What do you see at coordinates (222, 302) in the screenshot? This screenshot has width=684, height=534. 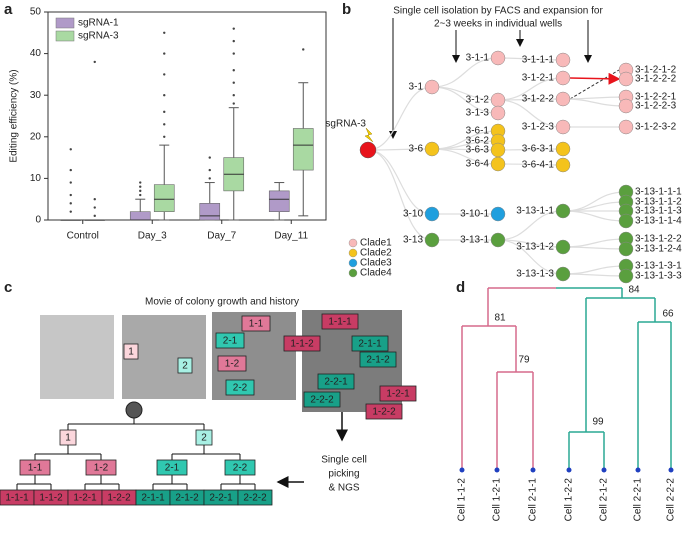 I see `caption: Movie of colony growth and history` at bounding box center [222, 302].